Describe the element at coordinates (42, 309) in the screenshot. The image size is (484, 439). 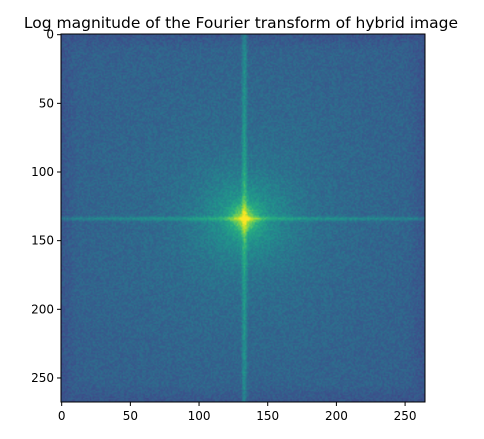
I see `y-tick-label: 200` at that location.